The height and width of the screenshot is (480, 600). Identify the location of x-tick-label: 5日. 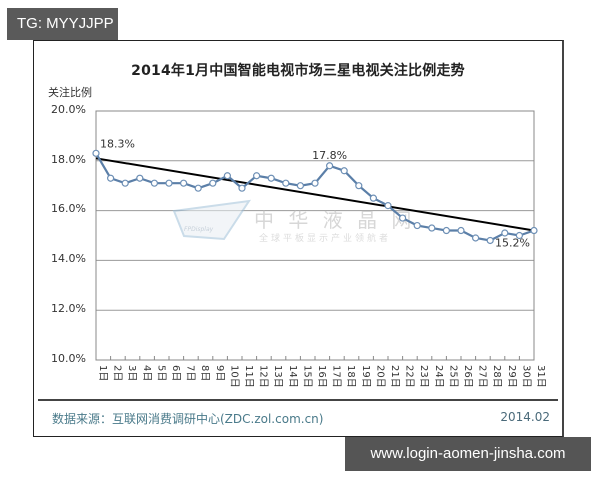
(160, 373).